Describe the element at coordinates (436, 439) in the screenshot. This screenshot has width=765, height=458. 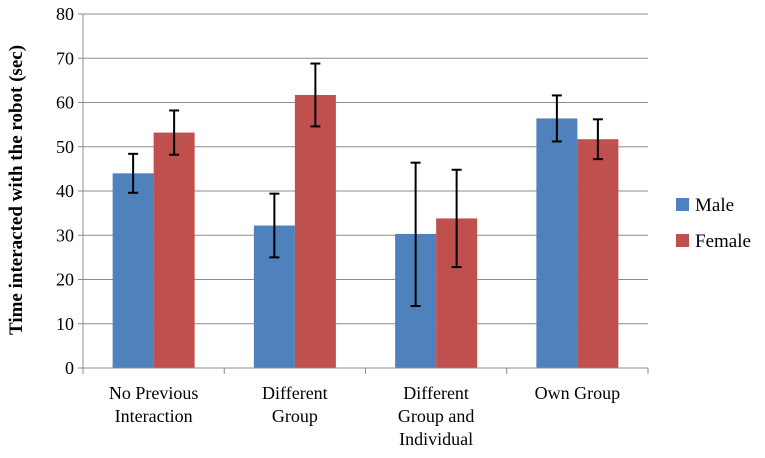
I see `x-category-label: Individual` at that location.